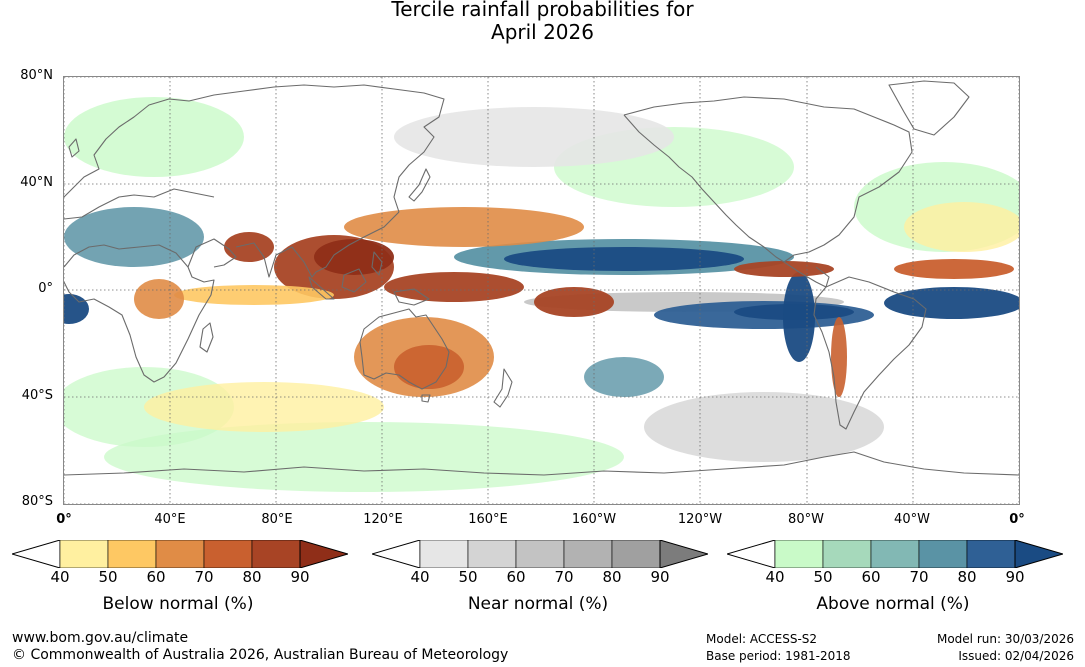 The height and width of the screenshot is (667, 1085). Describe the element at coordinates (411, 297) in the screenshot. I see `coast-new-guinea` at that location.